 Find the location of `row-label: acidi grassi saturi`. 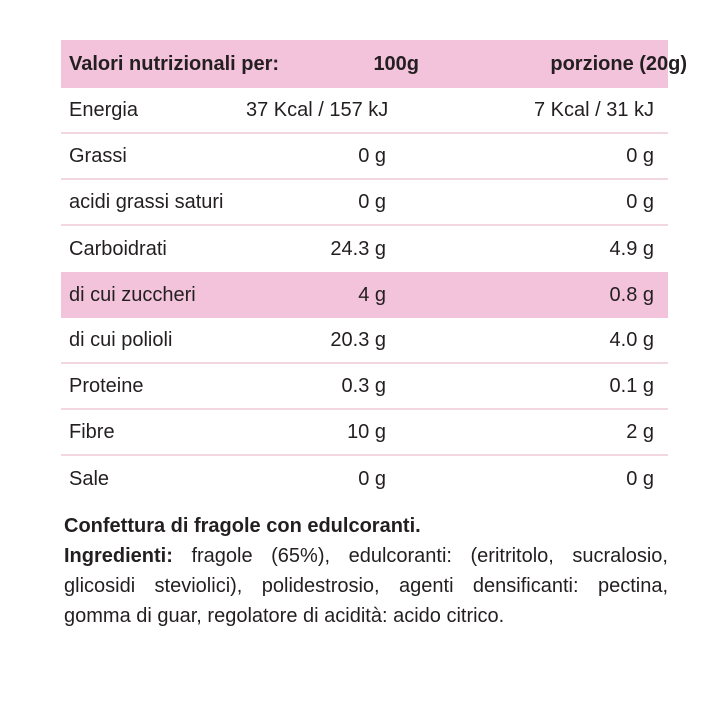

row-label: acidi grassi saturi is located at coordinates (146, 201).